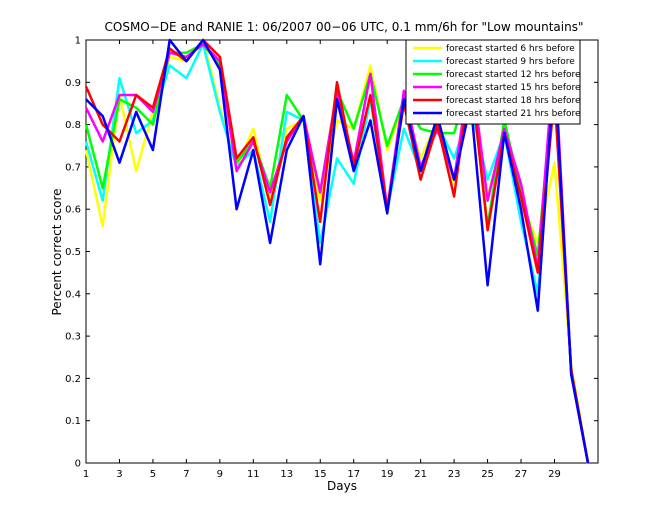 The image size is (660, 520). Describe the element at coordinates (454, 474) in the screenshot. I see `x-tick-label: 23` at that location.